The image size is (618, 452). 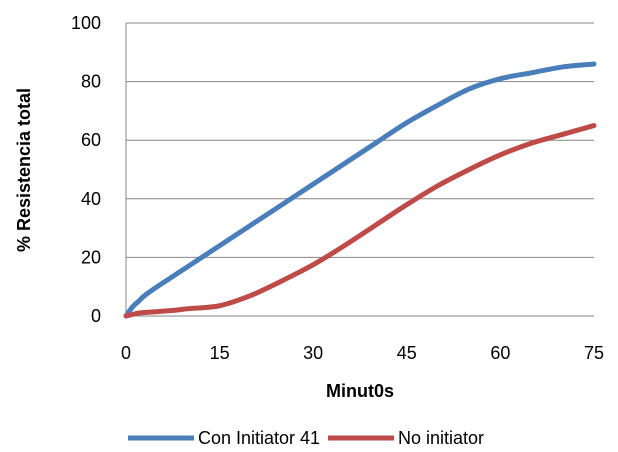 What do you see at coordinates (91, 199) in the screenshot?
I see `y-tick-label: 40` at bounding box center [91, 199].